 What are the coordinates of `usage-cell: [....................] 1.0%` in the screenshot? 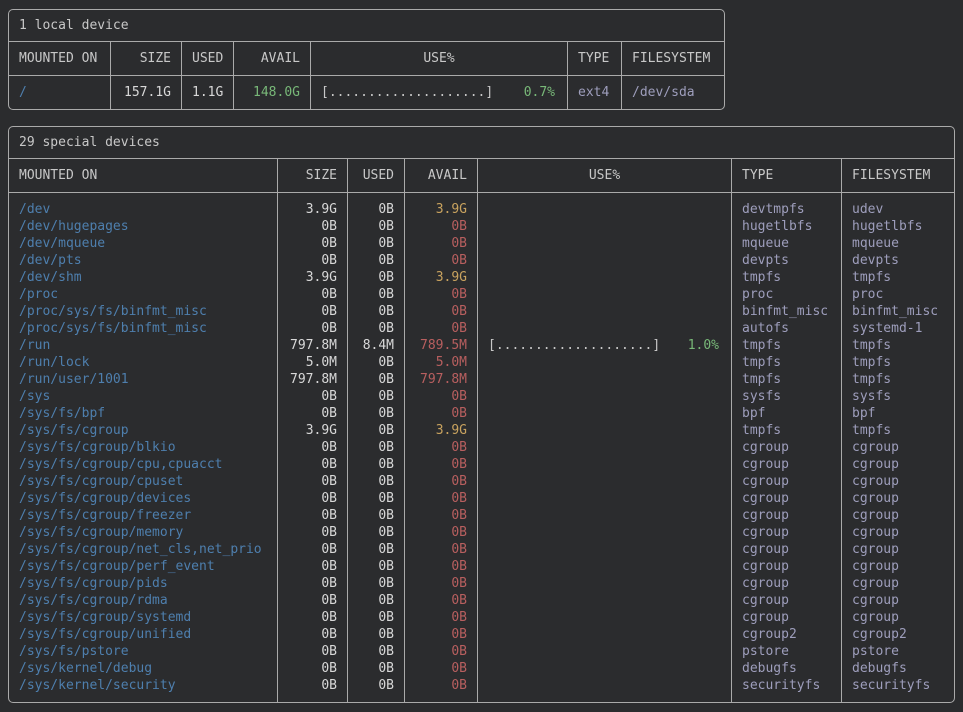 It's located at (605, 345).